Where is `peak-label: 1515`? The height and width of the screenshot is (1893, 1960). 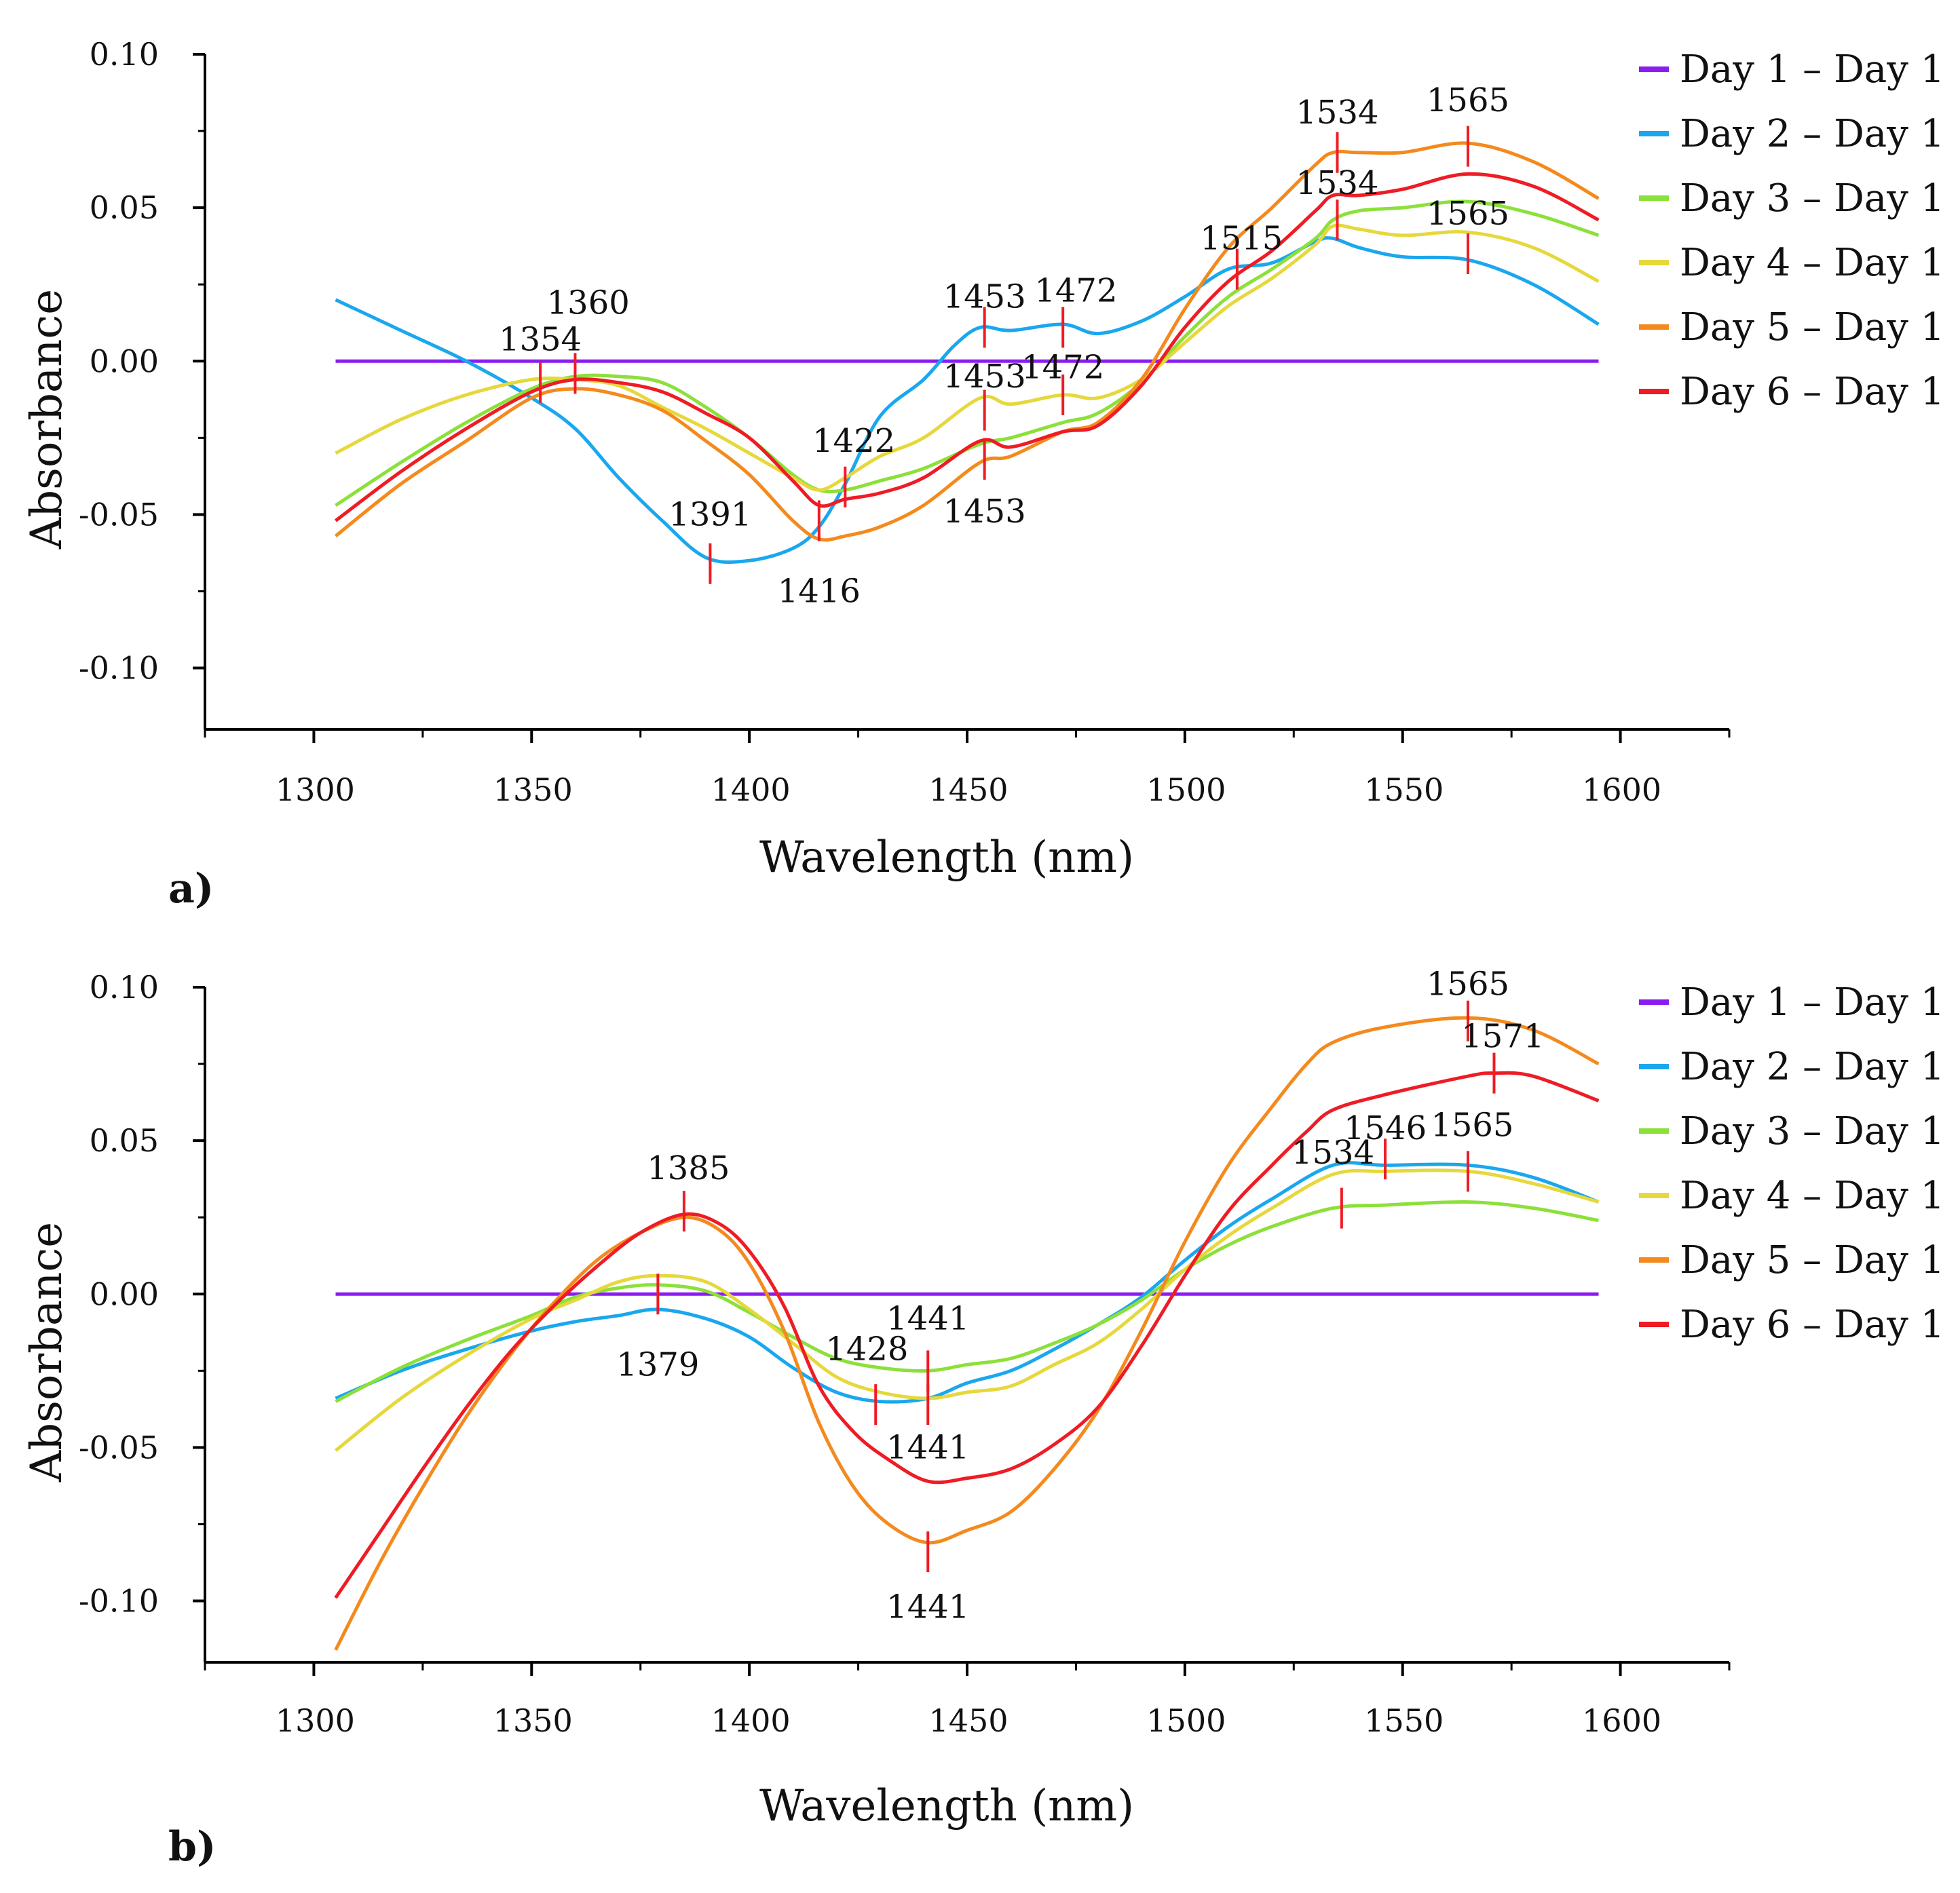 peak-label: 1515 is located at coordinates (1241, 238).